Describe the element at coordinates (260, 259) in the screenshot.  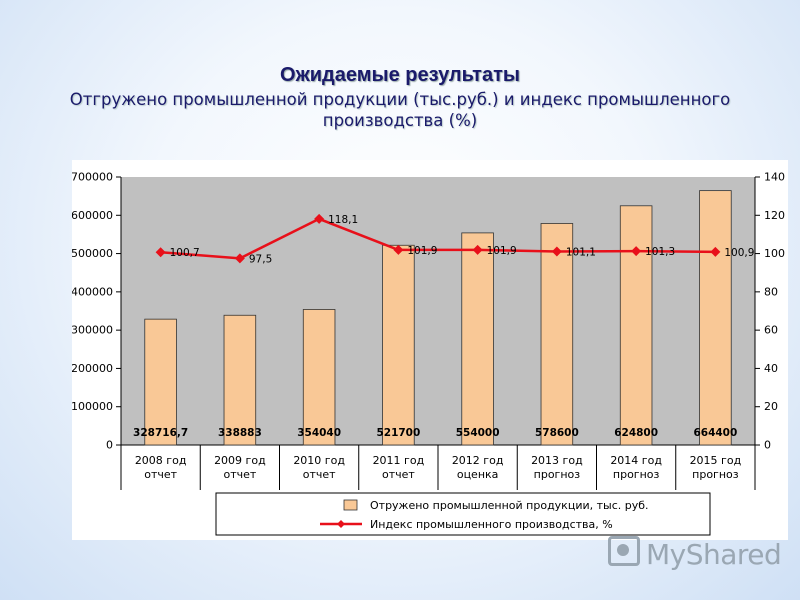
I see `index-data-label: 97,5` at that location.